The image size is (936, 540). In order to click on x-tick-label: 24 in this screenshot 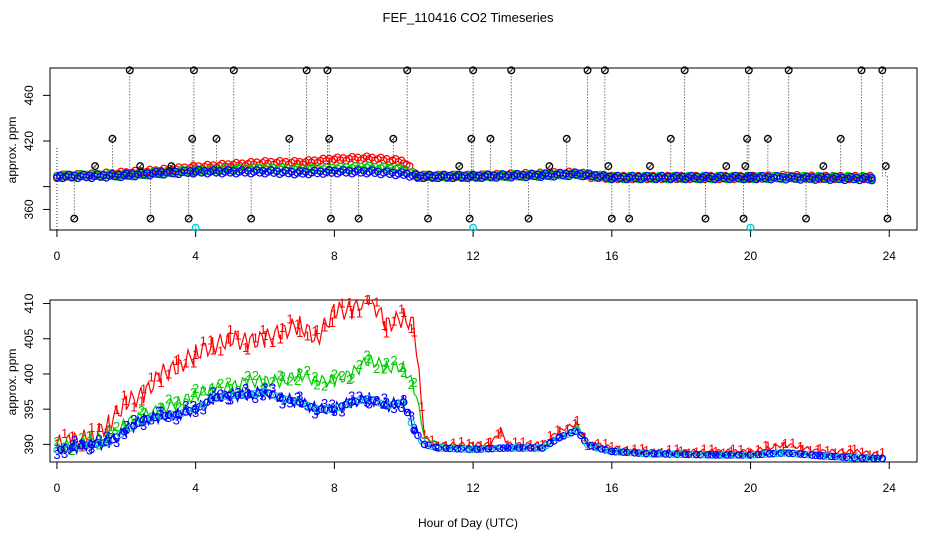, I will do `click(890, 488)`.